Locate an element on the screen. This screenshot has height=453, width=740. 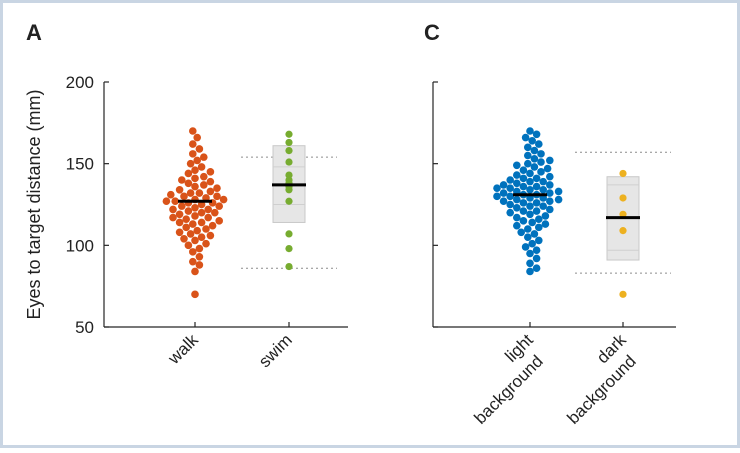
series-light-background is located at coordinates (528, 201).